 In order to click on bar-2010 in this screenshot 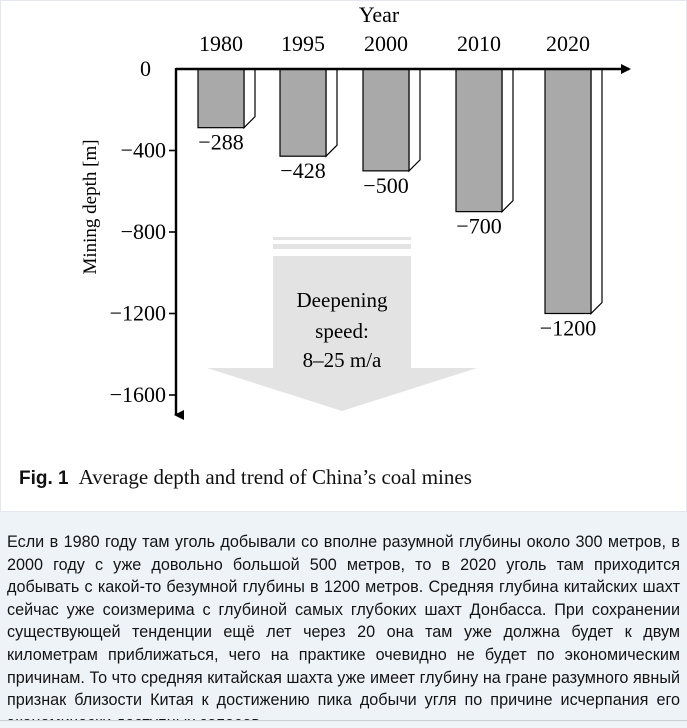, I will do `click(479, 140)`.